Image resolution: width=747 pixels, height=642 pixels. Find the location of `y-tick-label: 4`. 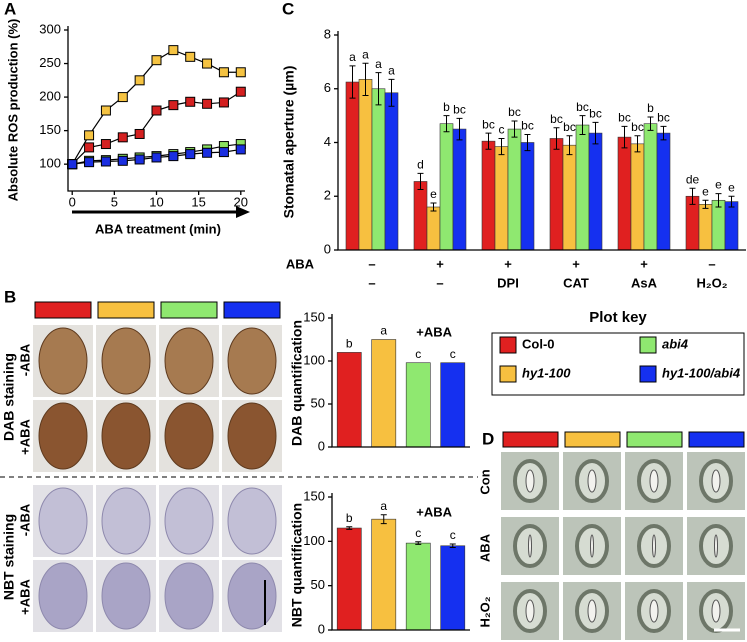

y-tick-label: 4 is located at coordinates (327, 141).